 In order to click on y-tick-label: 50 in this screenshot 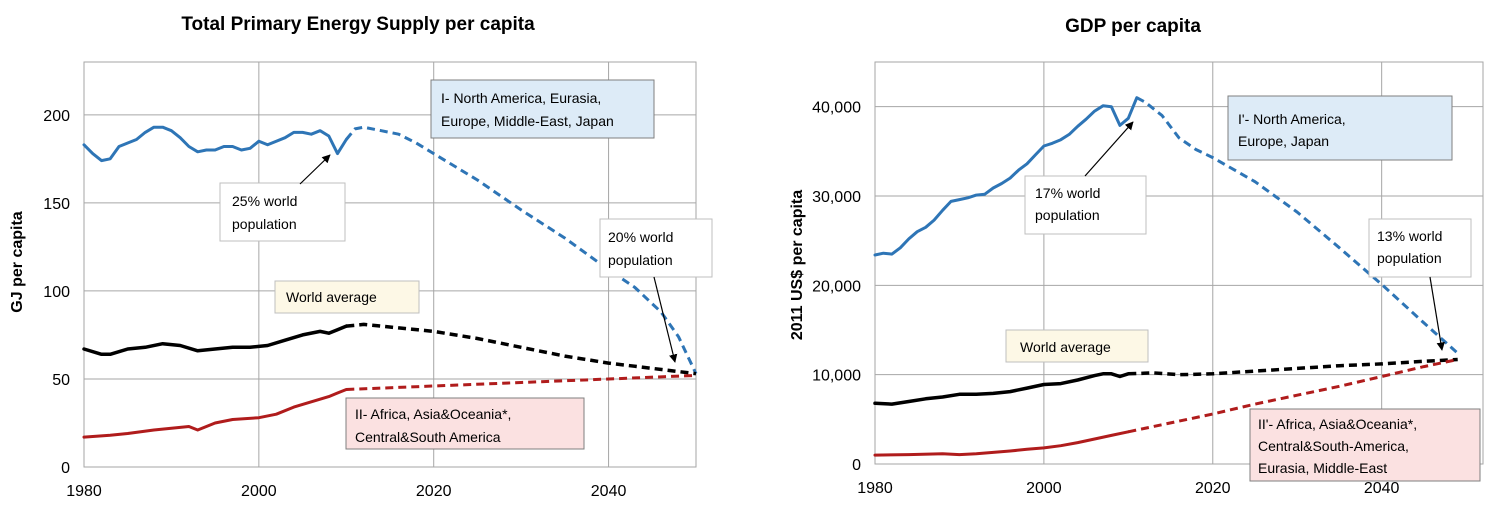, I will do `click(61, 380)`.